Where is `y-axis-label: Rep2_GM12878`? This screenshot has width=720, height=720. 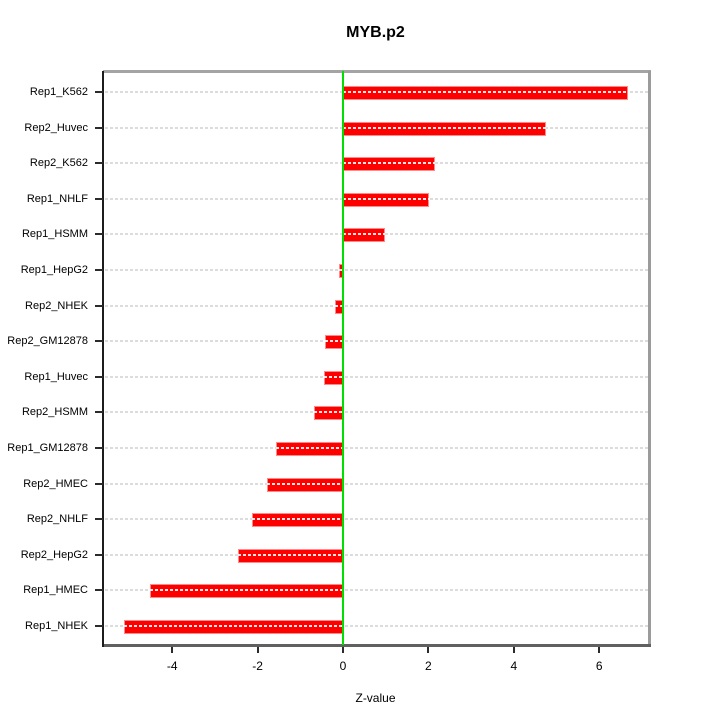
y-axis-label: Rep2_GM12878 is located at coordinates (47, 341).